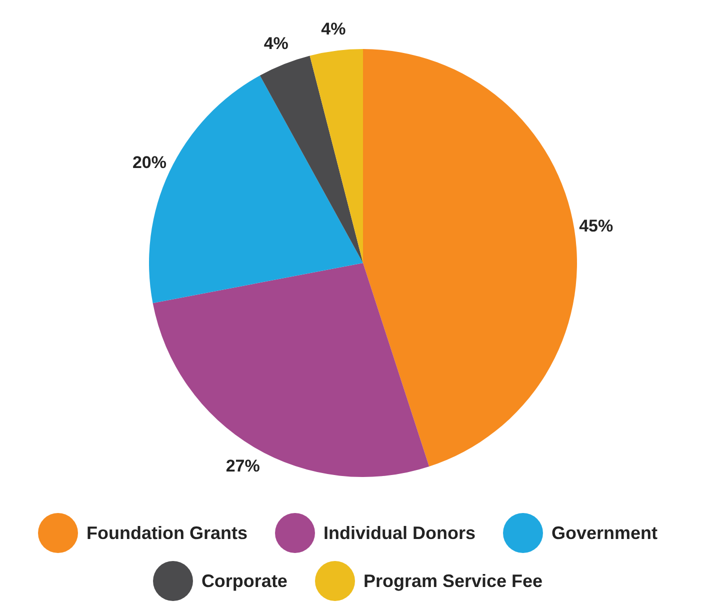  I want to click on legend-label: Foundation Grants, so click(167, 533).